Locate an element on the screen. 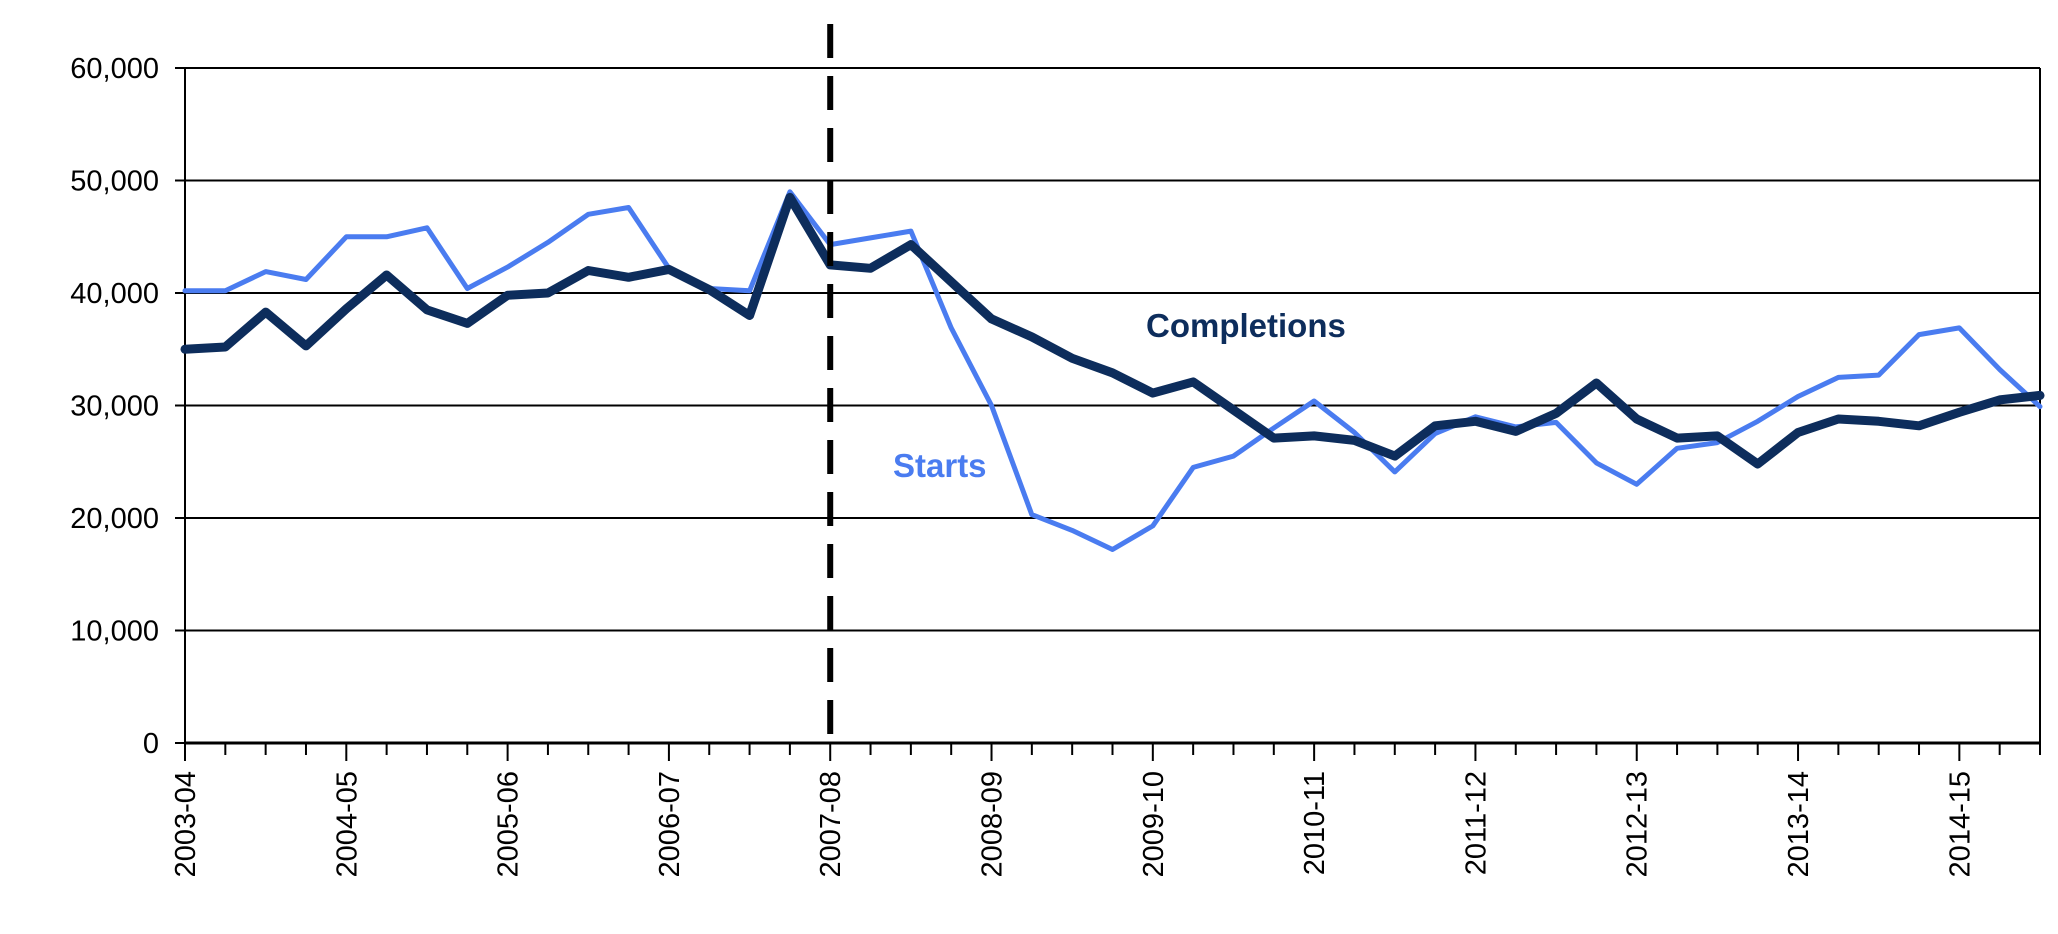 This screenshot has height=934, width=2058. x-tick-label: 2012-13 is located at coordinates (1638, 824).